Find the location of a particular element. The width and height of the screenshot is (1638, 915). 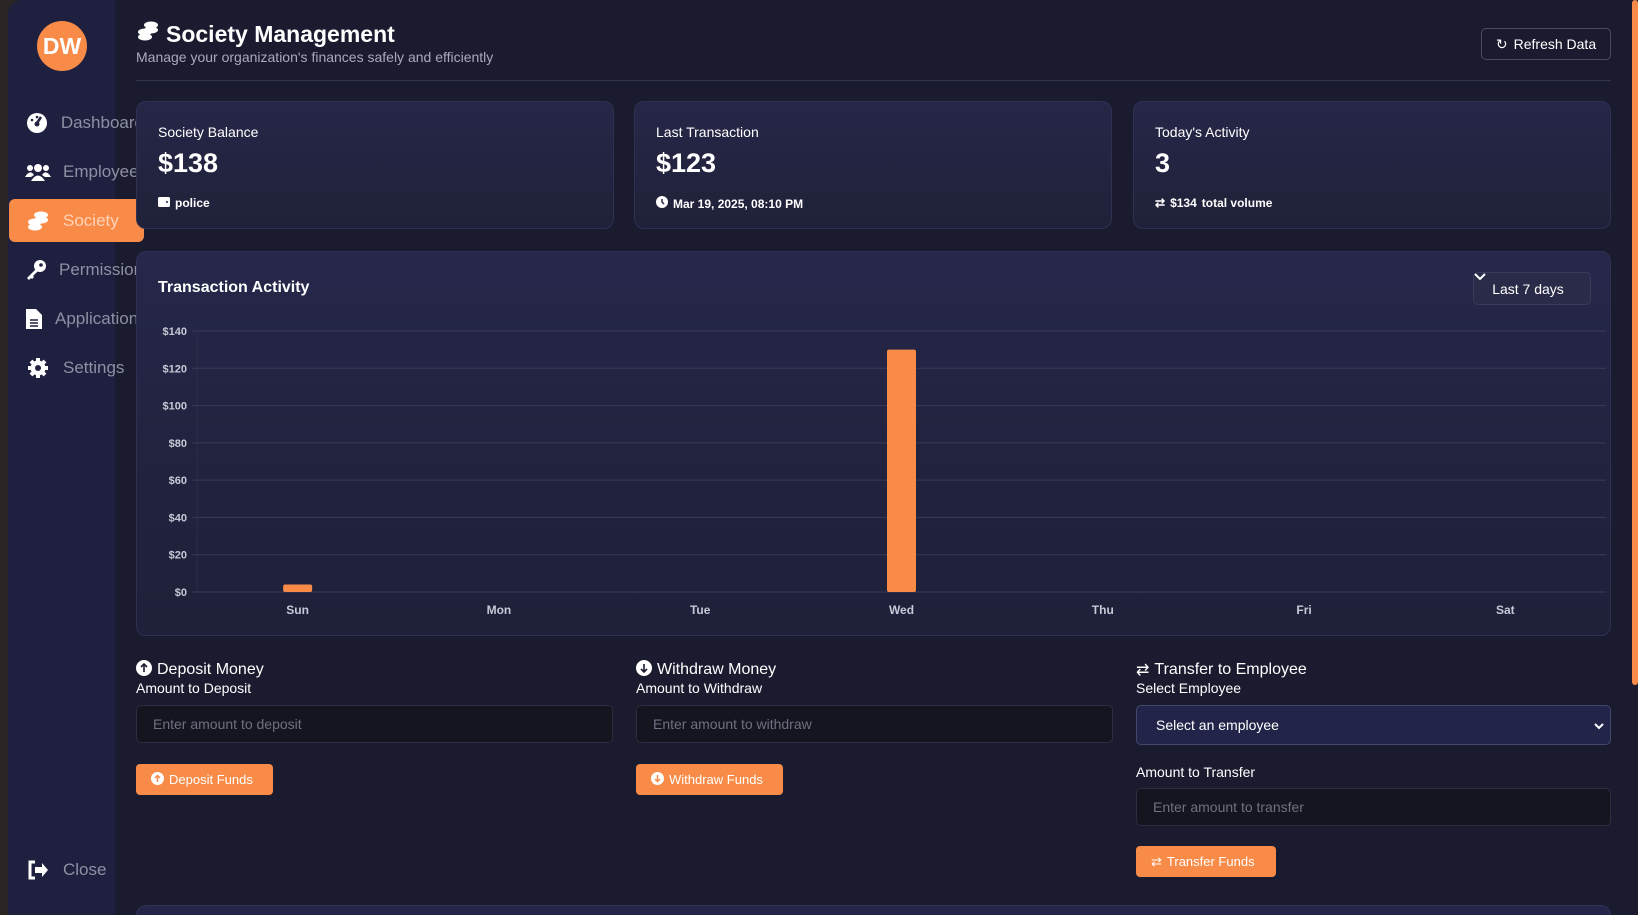

y-tick-label: $40 is located at coordinates (178, 518).